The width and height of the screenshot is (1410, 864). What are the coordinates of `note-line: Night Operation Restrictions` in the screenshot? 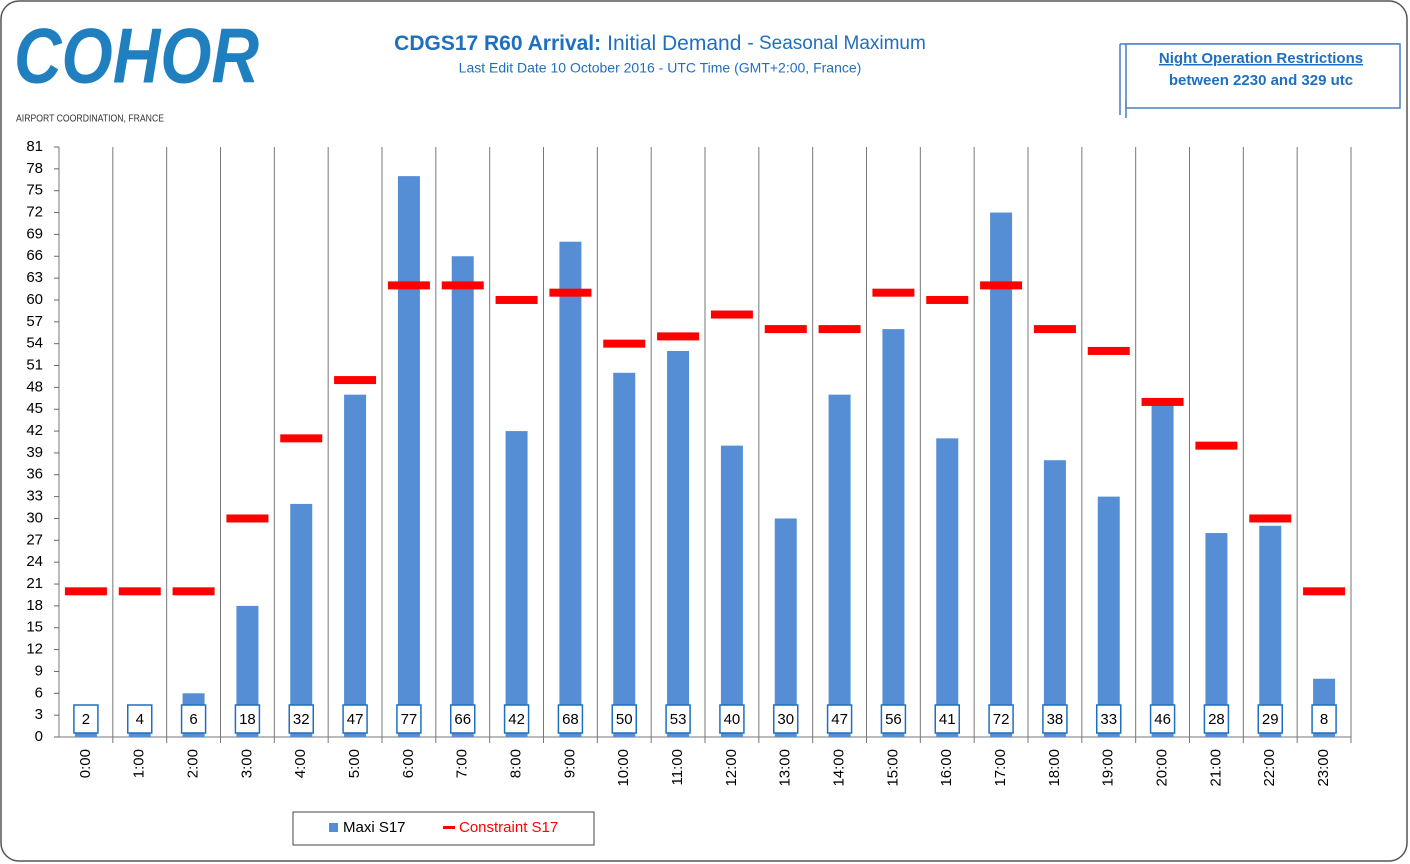 It's located at (1261, 58).